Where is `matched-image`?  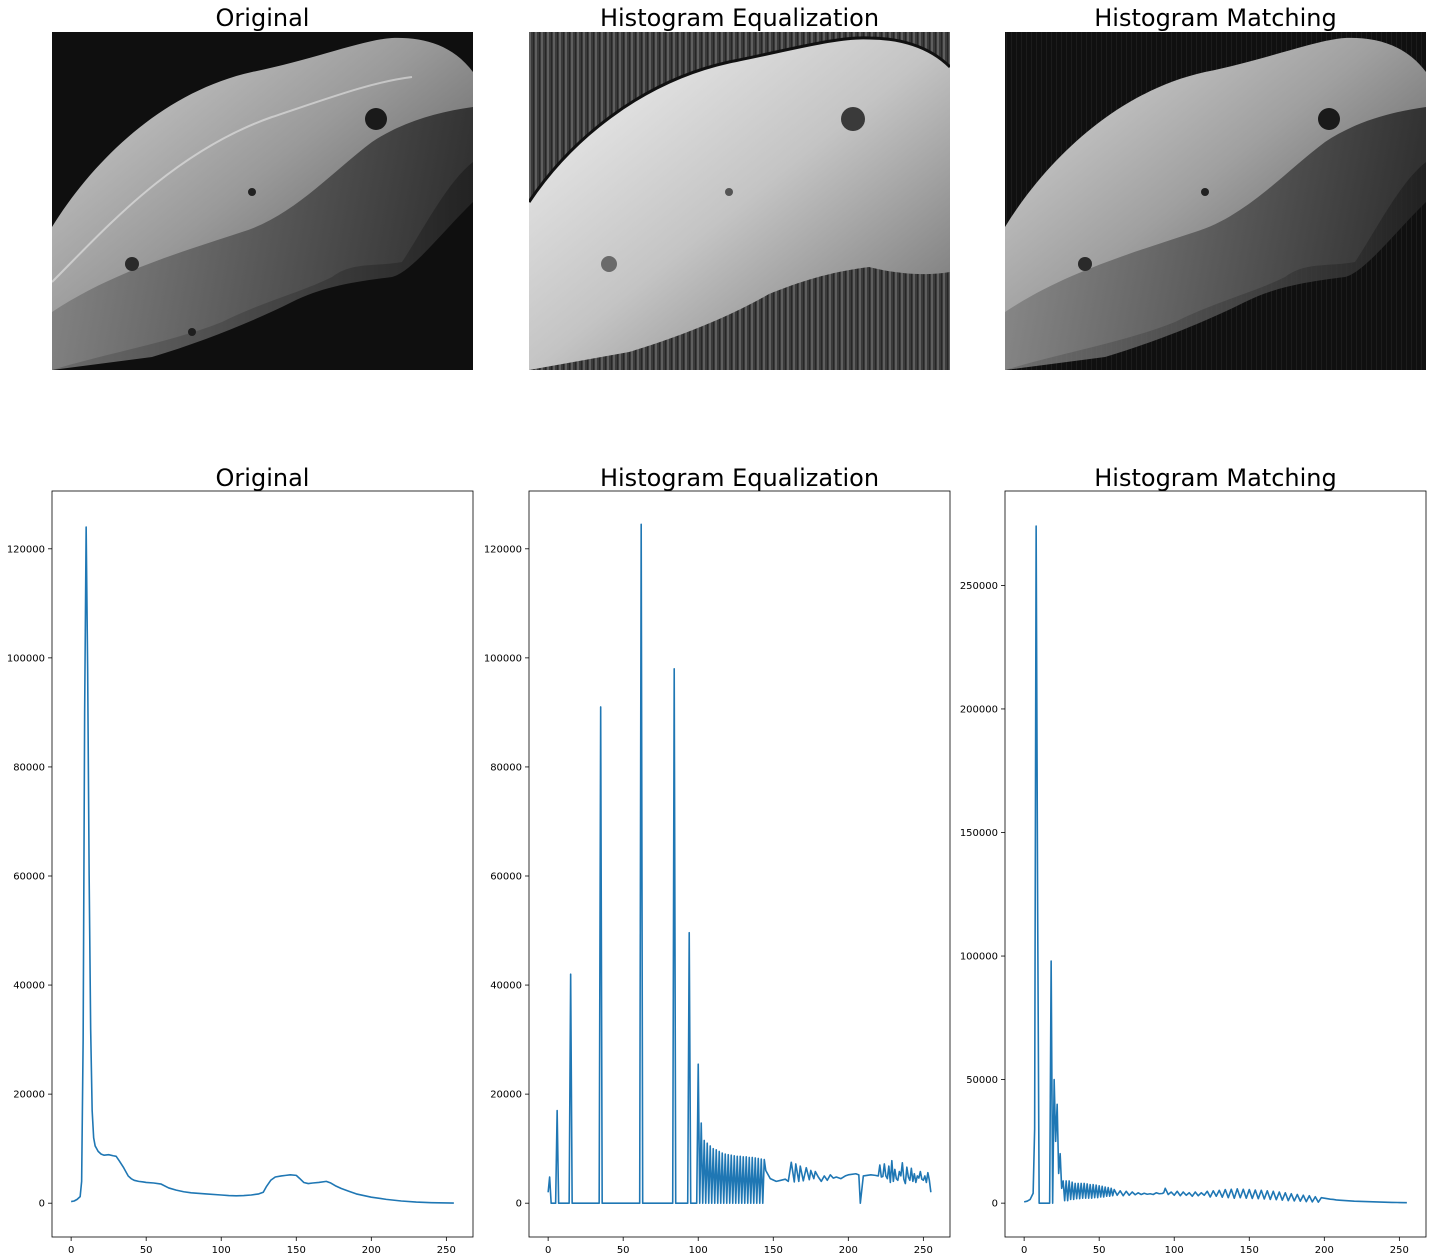
matched-image is located at coordinates (1215, 201).